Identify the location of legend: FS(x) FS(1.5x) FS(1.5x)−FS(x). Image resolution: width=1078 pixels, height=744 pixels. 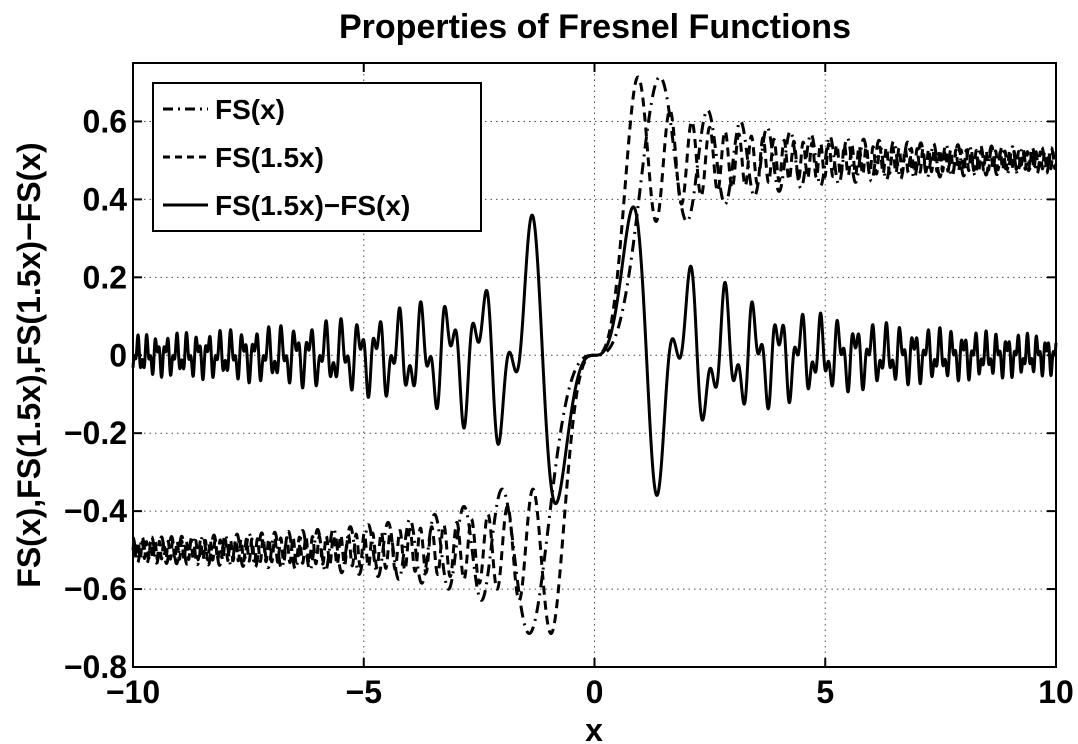
(317, 157).